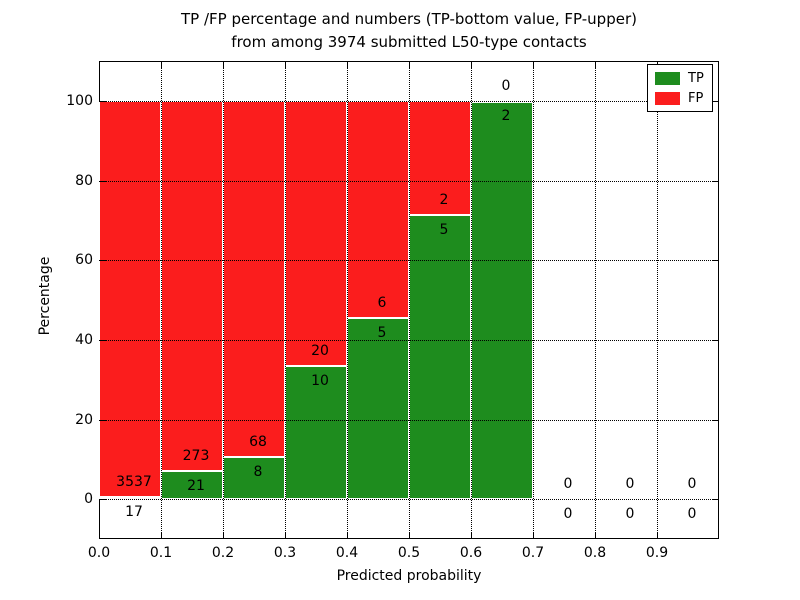 This screenshot has width=800, height=600. I want to click on x-tick-label: 0.8, so click(595, 553).